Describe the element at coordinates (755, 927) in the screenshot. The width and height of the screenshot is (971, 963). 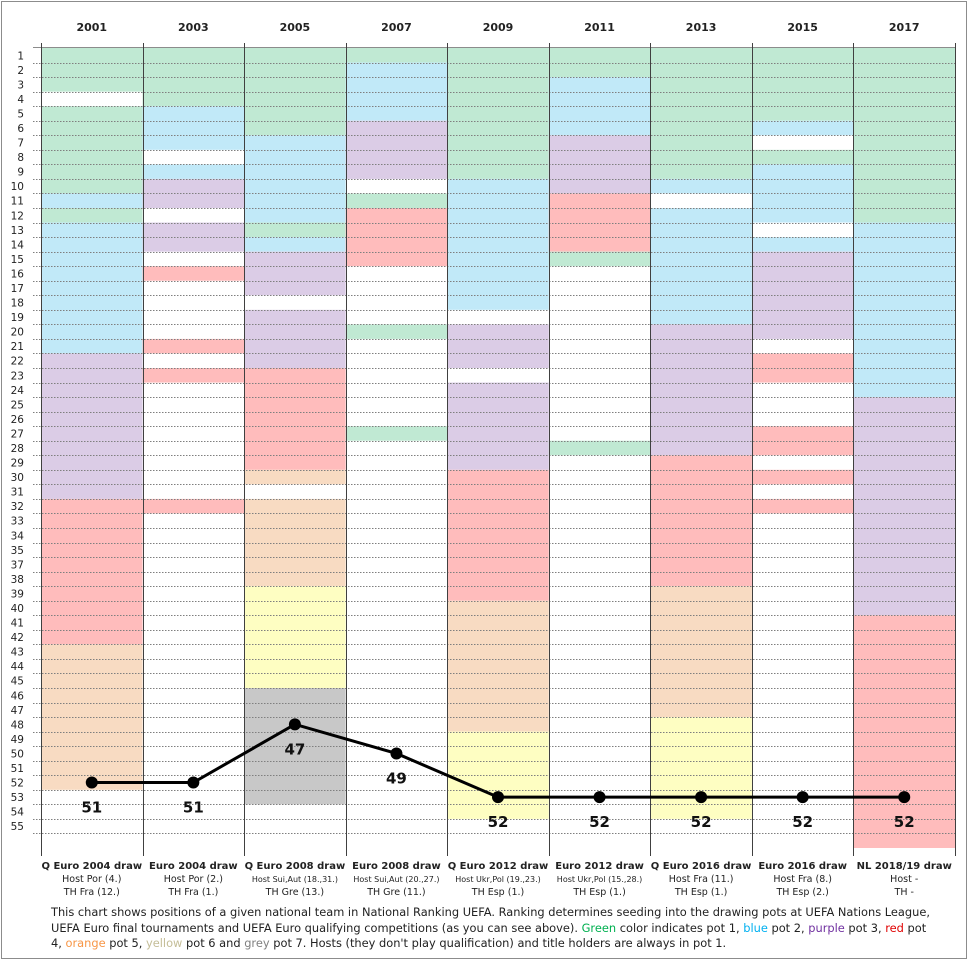
I see `legend-blue: blue` at that location.